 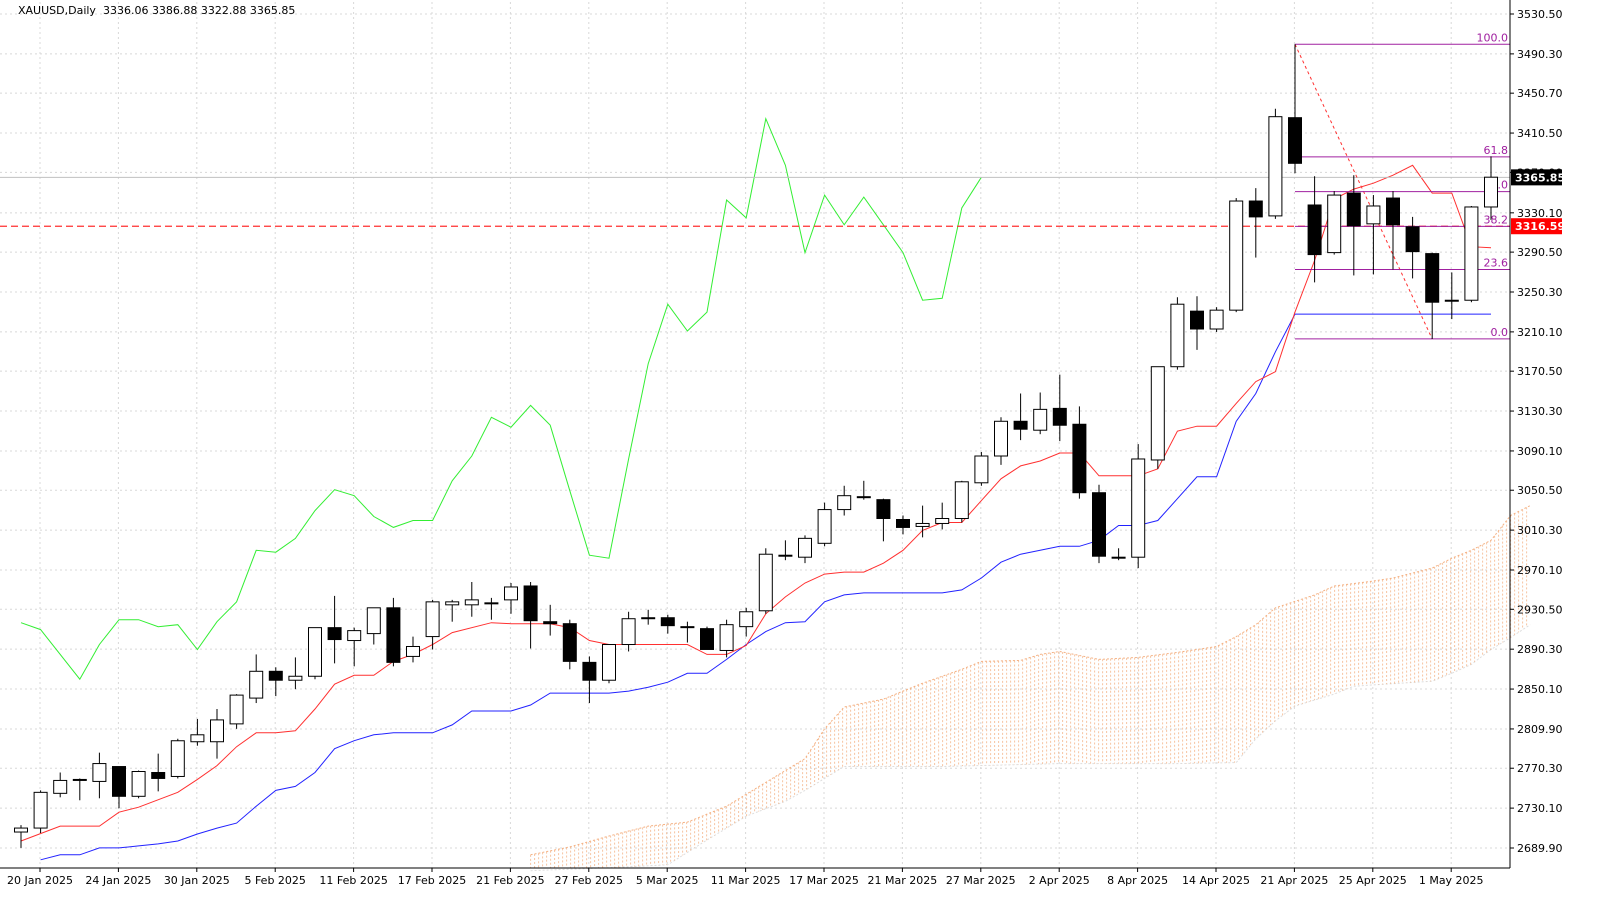 What do you see at coordinates (1294, 880) in the screenshot?
I see `x-tick-label: 21 Apr 2025` at bounding box center [1294, 880].